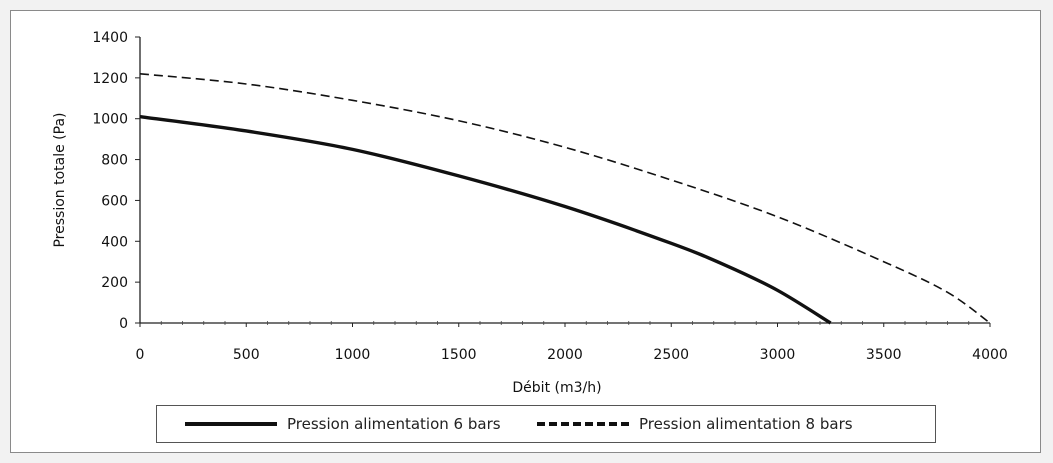  I want to click on y-tick-label: 1000, so click(110, 120).